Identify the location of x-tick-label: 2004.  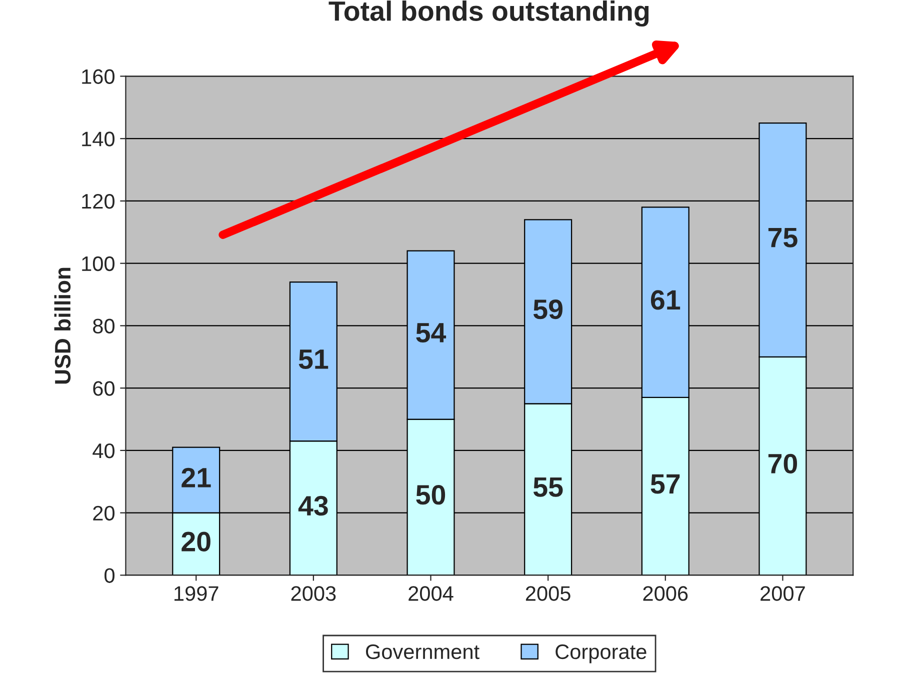
(431, 593).